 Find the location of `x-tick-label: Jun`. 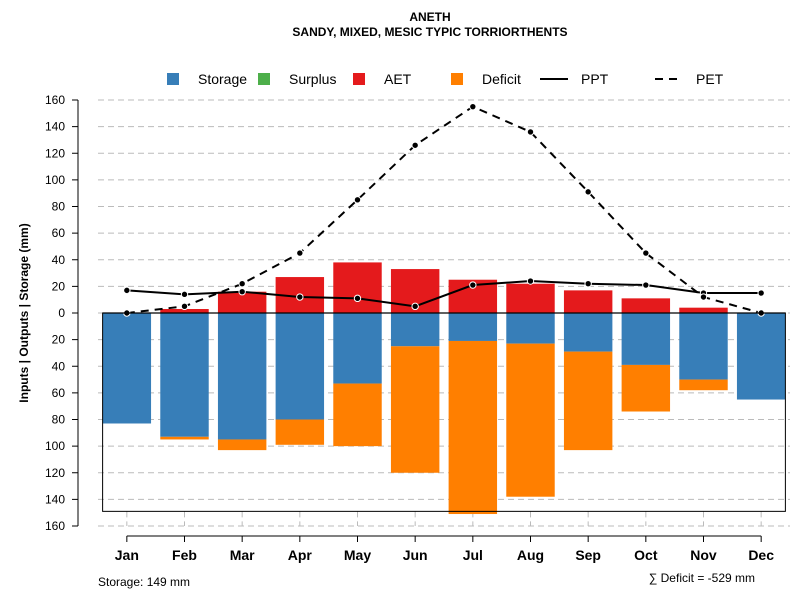

x-tick-label: Jun is located at coordinates (415, 555).